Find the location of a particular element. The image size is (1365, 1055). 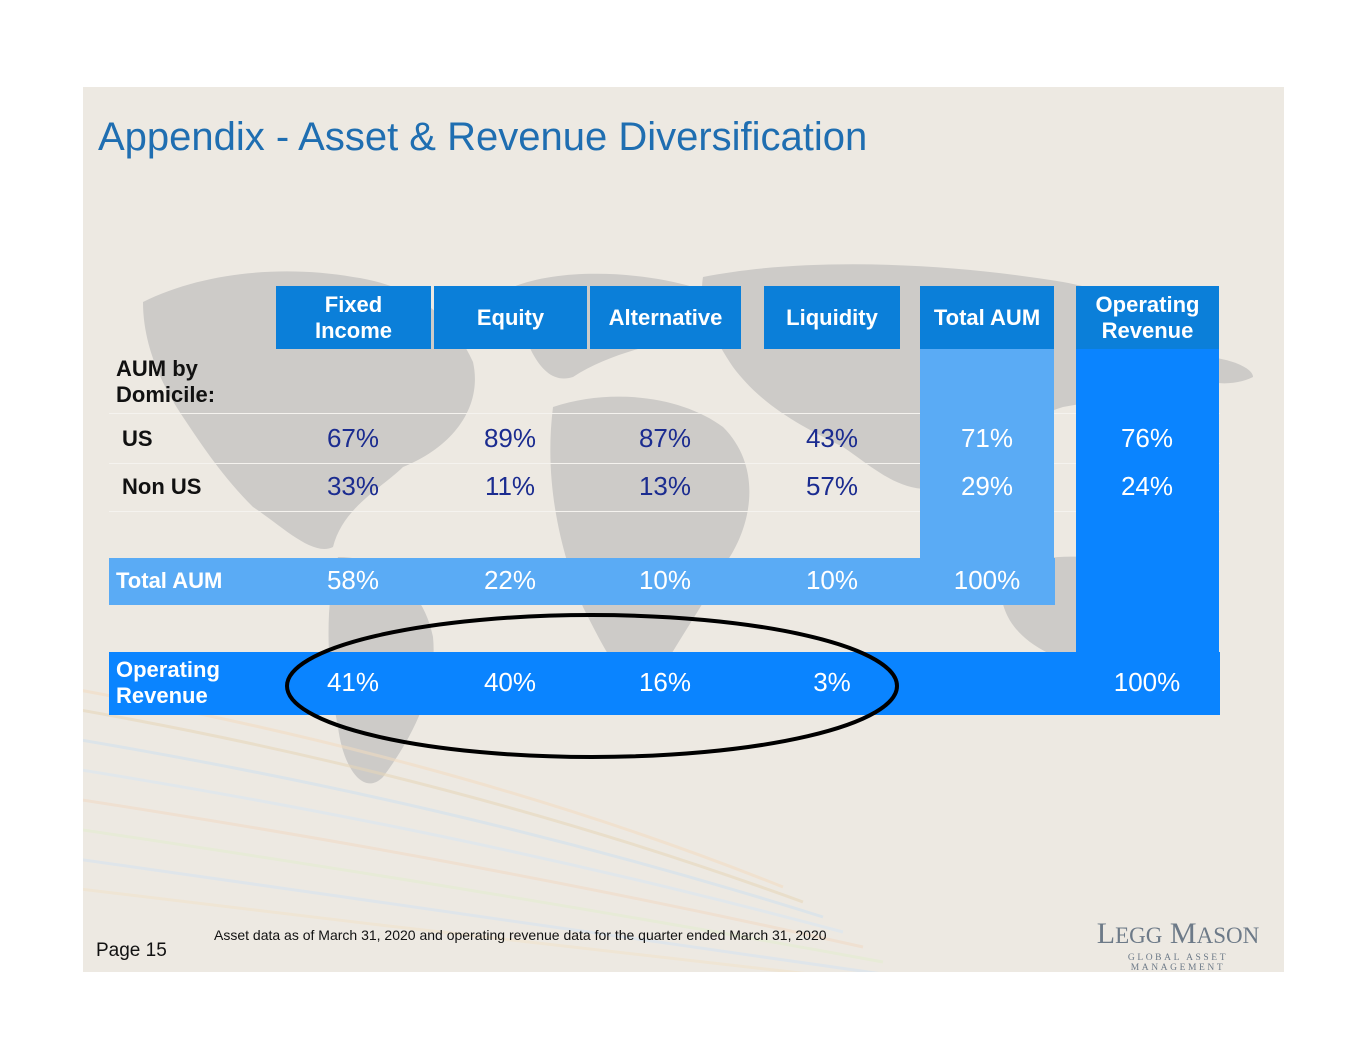

header-fixed-income: Fixed Income is located at coordinates (353, 317).